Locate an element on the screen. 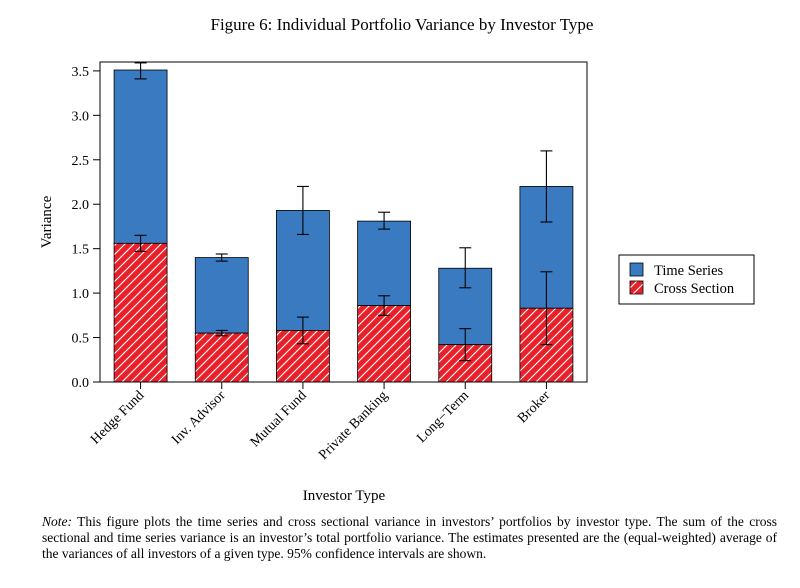  y-tick-label: 2.0 is located at coordinates (81, 205).